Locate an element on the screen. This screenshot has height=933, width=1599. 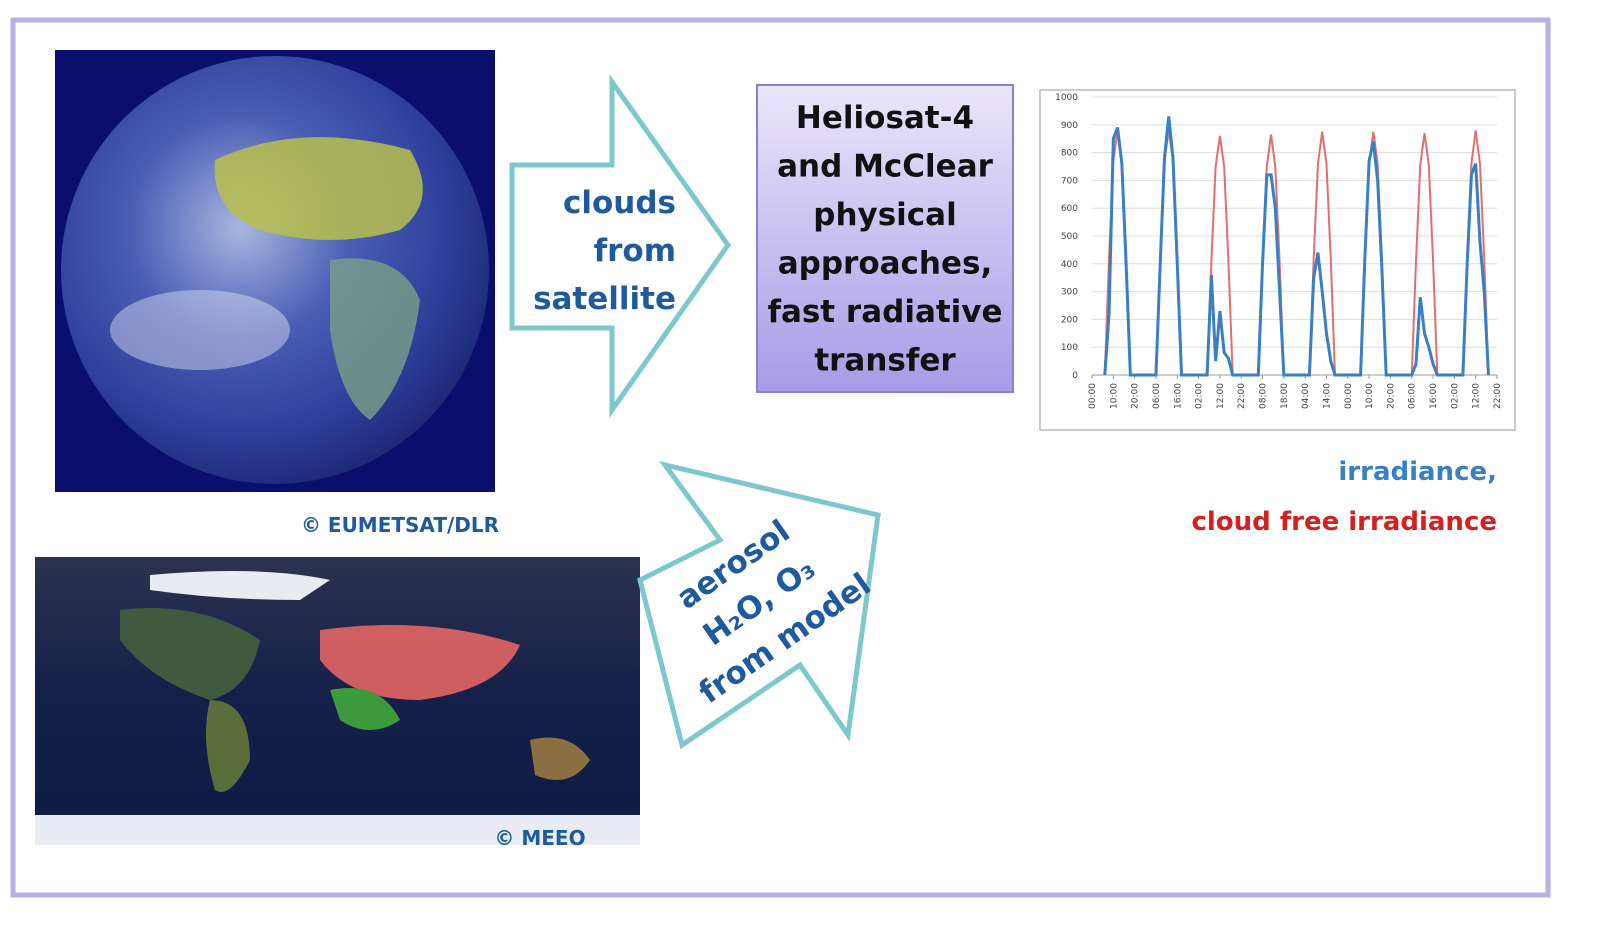
arrow-satellite is located at coordinates (620, 246).